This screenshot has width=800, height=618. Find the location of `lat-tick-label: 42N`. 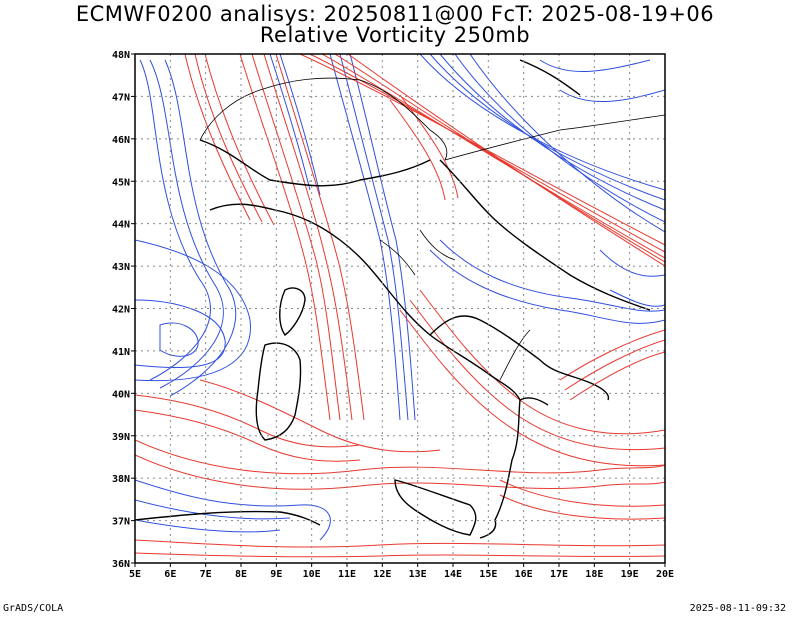

lat-tick-label: 42N is located at coordinates (121, 310).